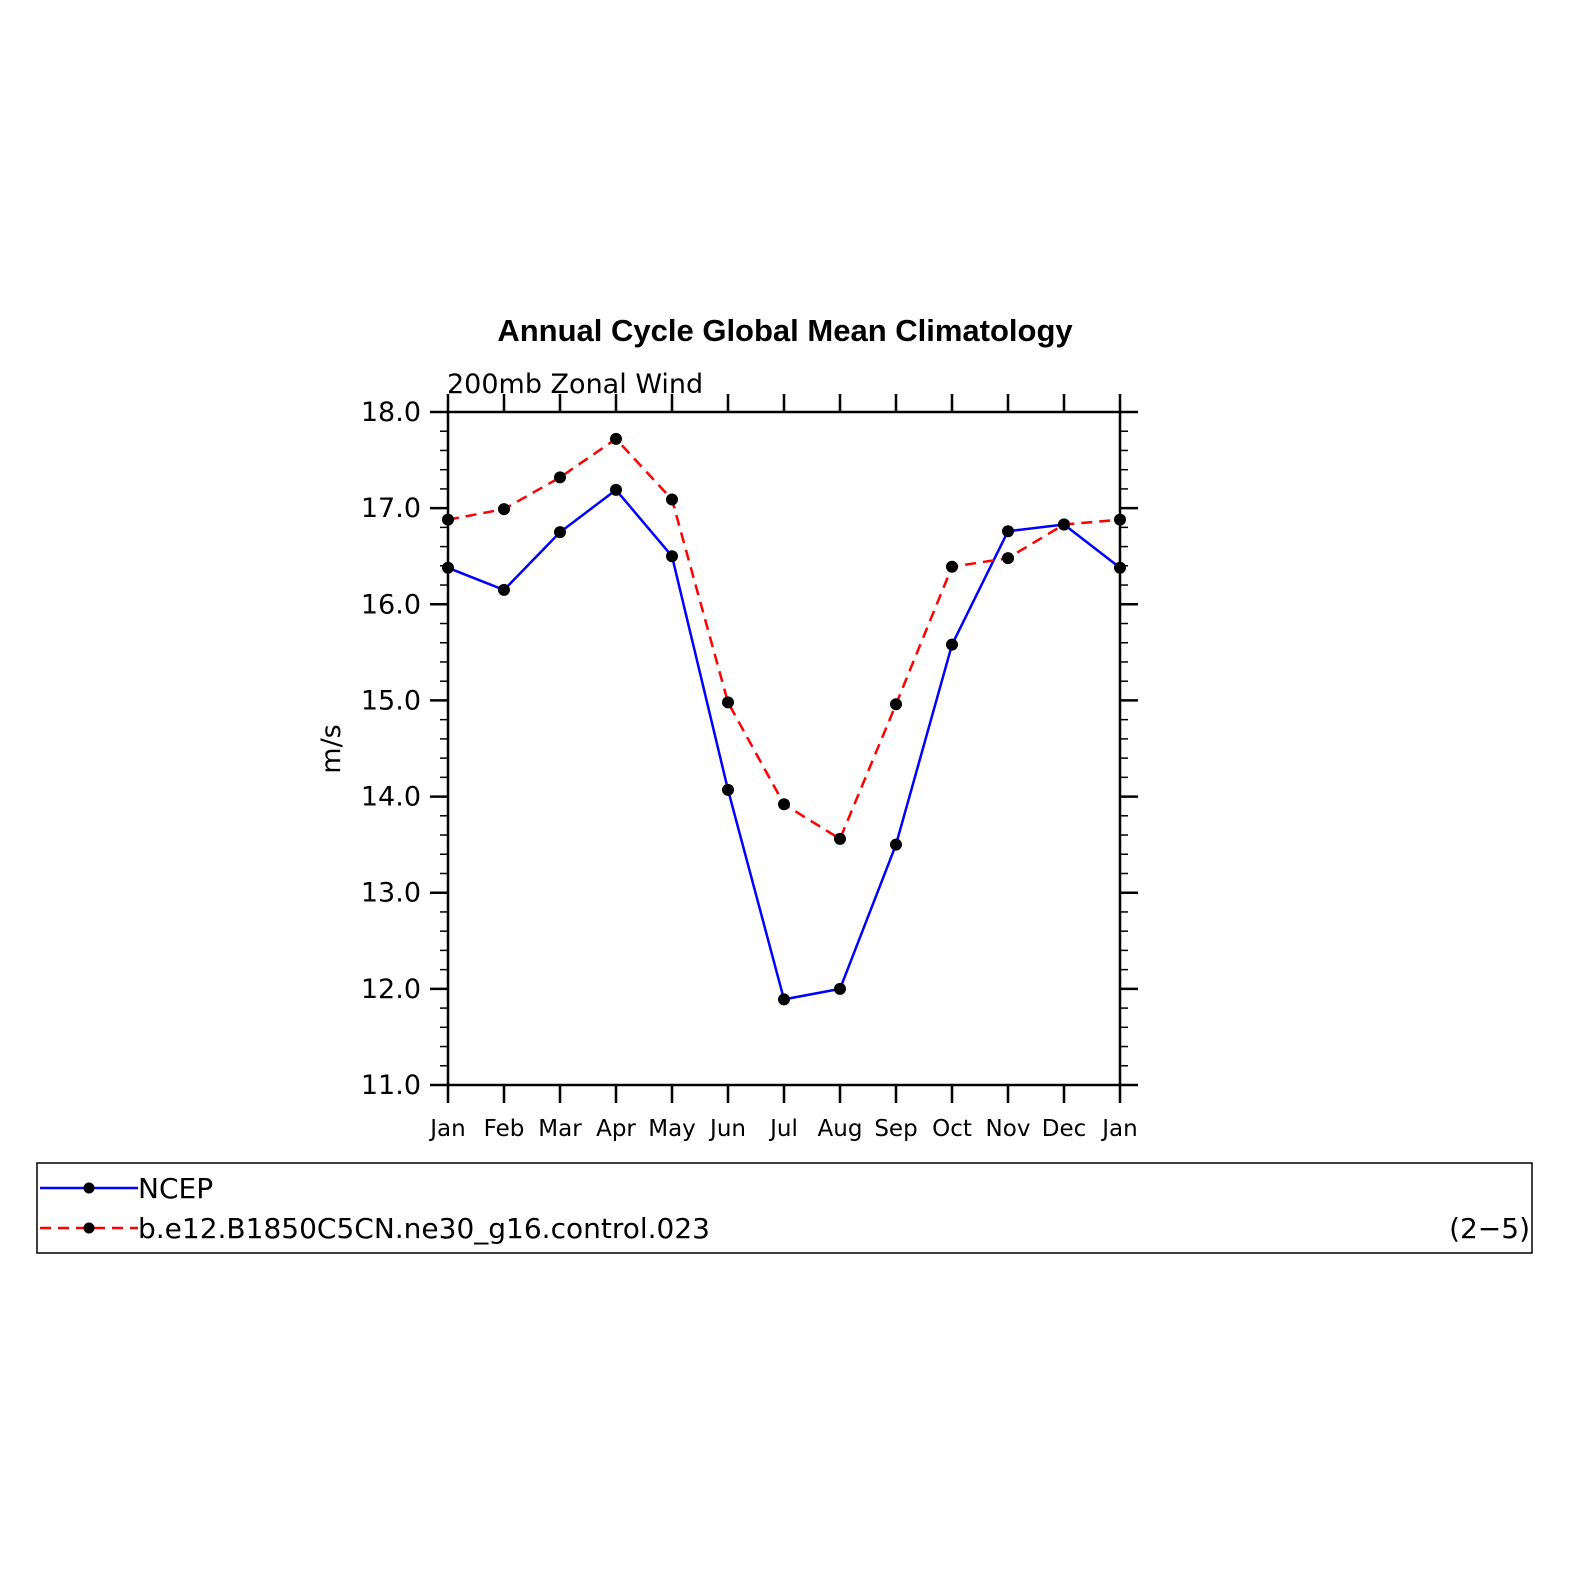 The width and height of the screenshot is (1575, 1575). What do you see at coordinates (952, 1129) in the screenshot?
I see `x-tick-label: Oct` at bounding box center [952, 1129].